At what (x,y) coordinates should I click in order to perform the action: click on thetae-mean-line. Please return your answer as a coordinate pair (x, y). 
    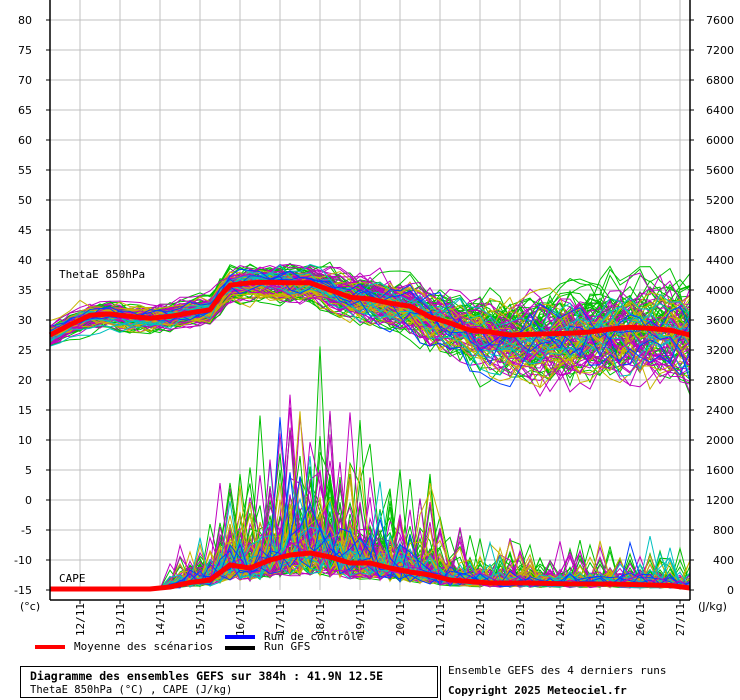
    Looking at the image, I should click on (369, 308).